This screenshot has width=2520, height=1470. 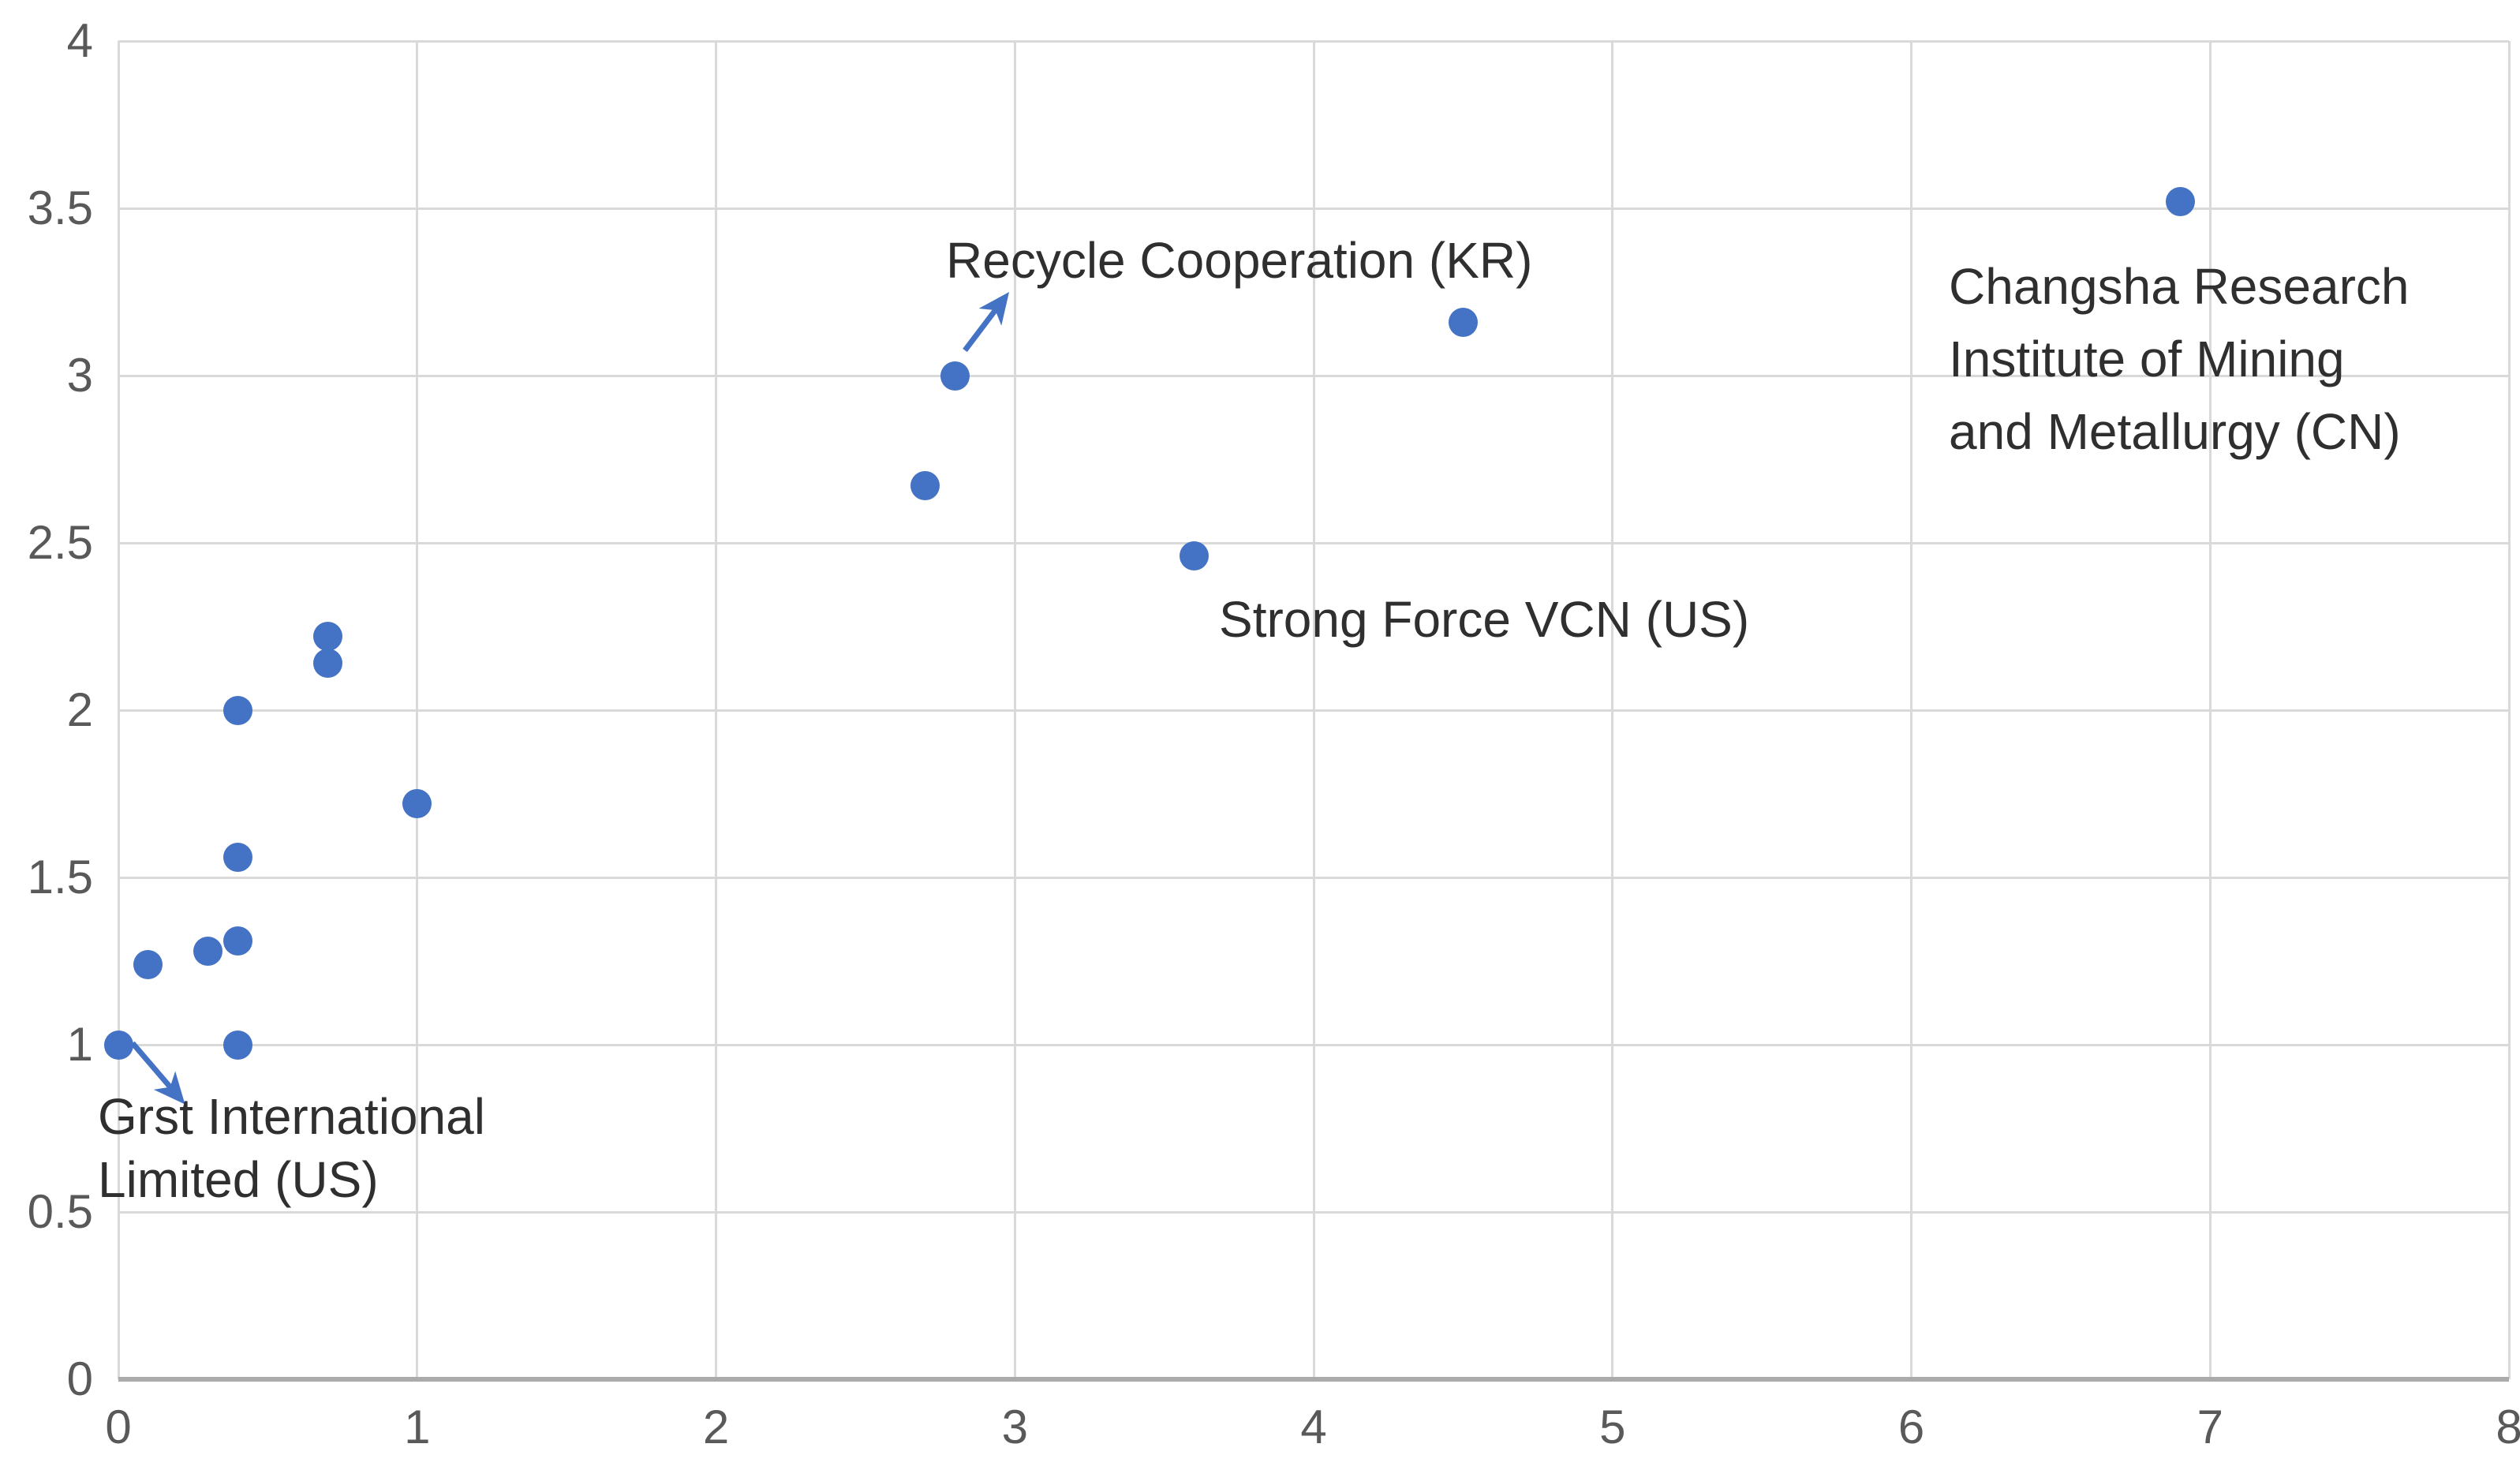 I want to click on annotation-line: and Metallurgy (CN), so click(x=2175, y=431).